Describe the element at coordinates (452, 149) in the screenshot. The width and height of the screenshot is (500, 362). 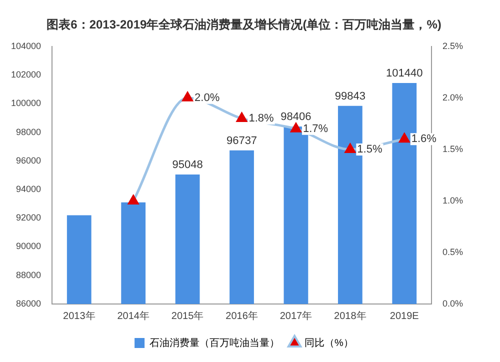
I see `y2-tick-label: 1.5%` at that location.